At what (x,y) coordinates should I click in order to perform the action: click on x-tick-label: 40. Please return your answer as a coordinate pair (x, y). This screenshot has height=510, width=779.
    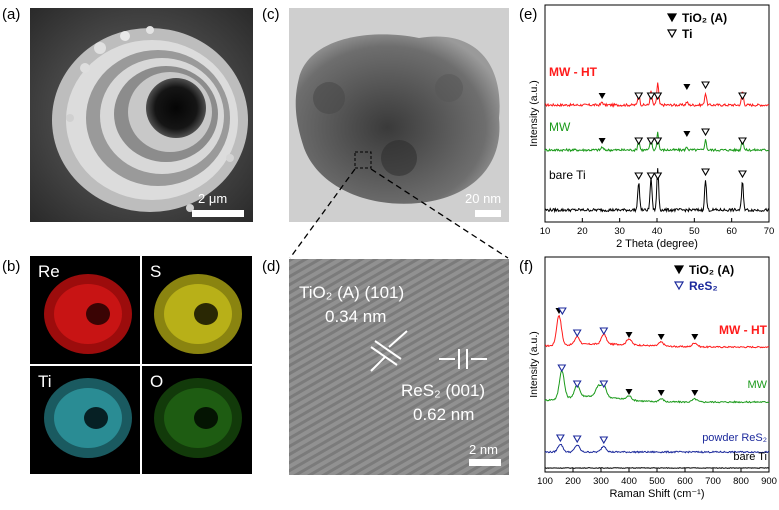
    Looking at the image, I should click on (657, 231).